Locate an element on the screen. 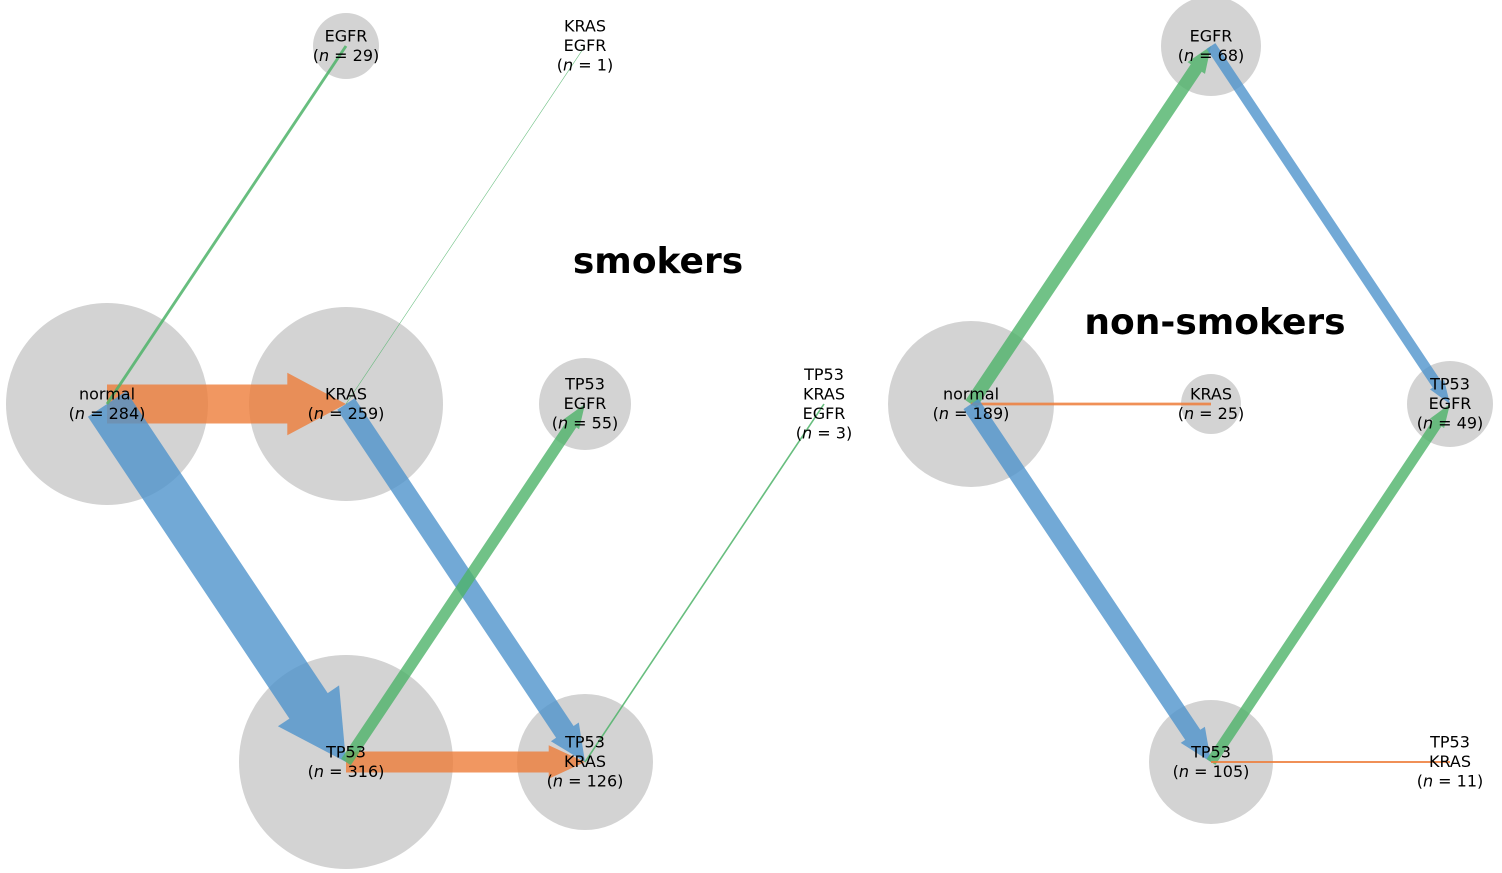  edge-s-kras-to-s-kras-egfr is located at coordinates (465, 225).